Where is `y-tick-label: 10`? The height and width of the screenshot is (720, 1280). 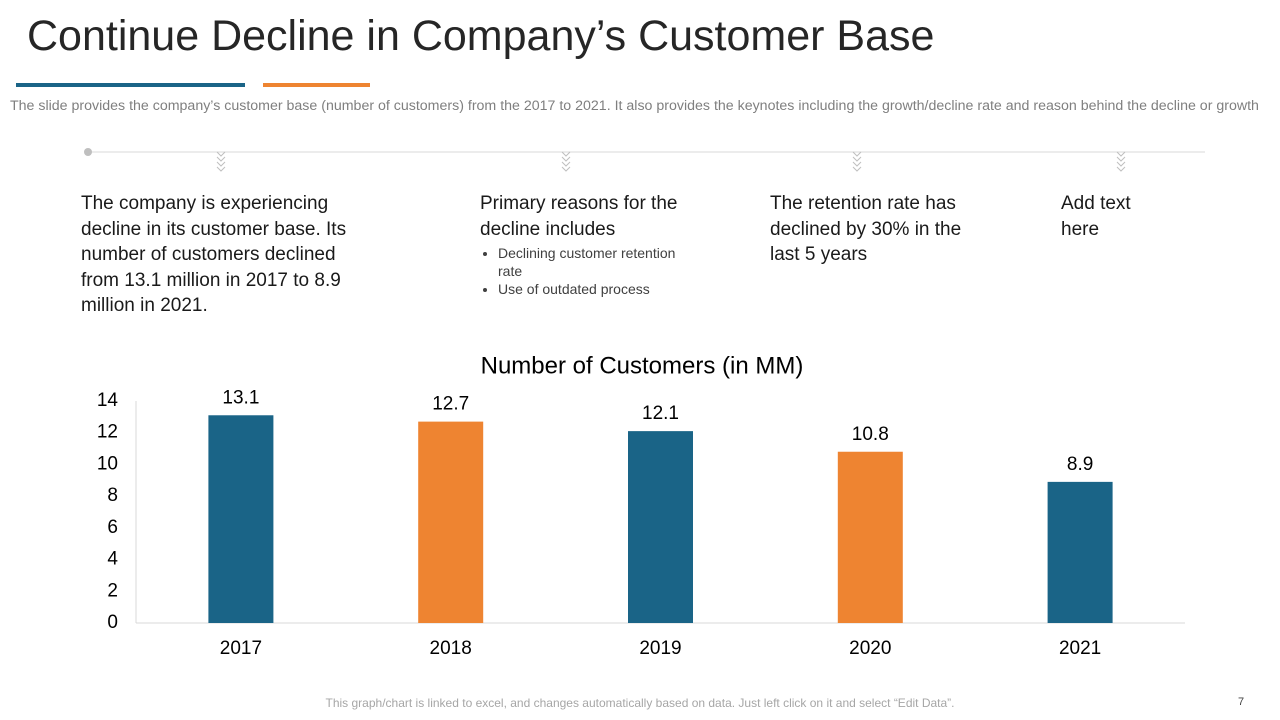 y-tick-label: 10 is located at coordinates (107, 463).